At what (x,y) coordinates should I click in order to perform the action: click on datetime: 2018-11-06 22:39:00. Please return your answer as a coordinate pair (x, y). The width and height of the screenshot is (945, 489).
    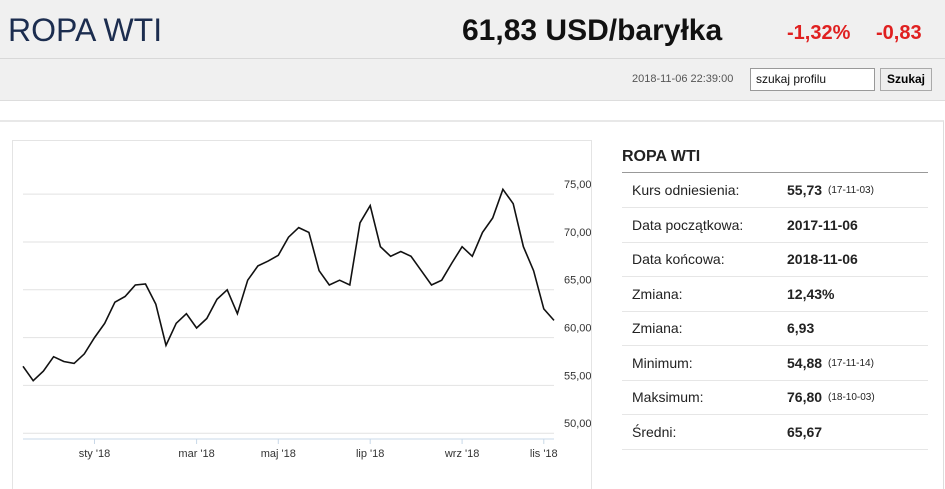
    Looking at the image, I should click on (683, 79).